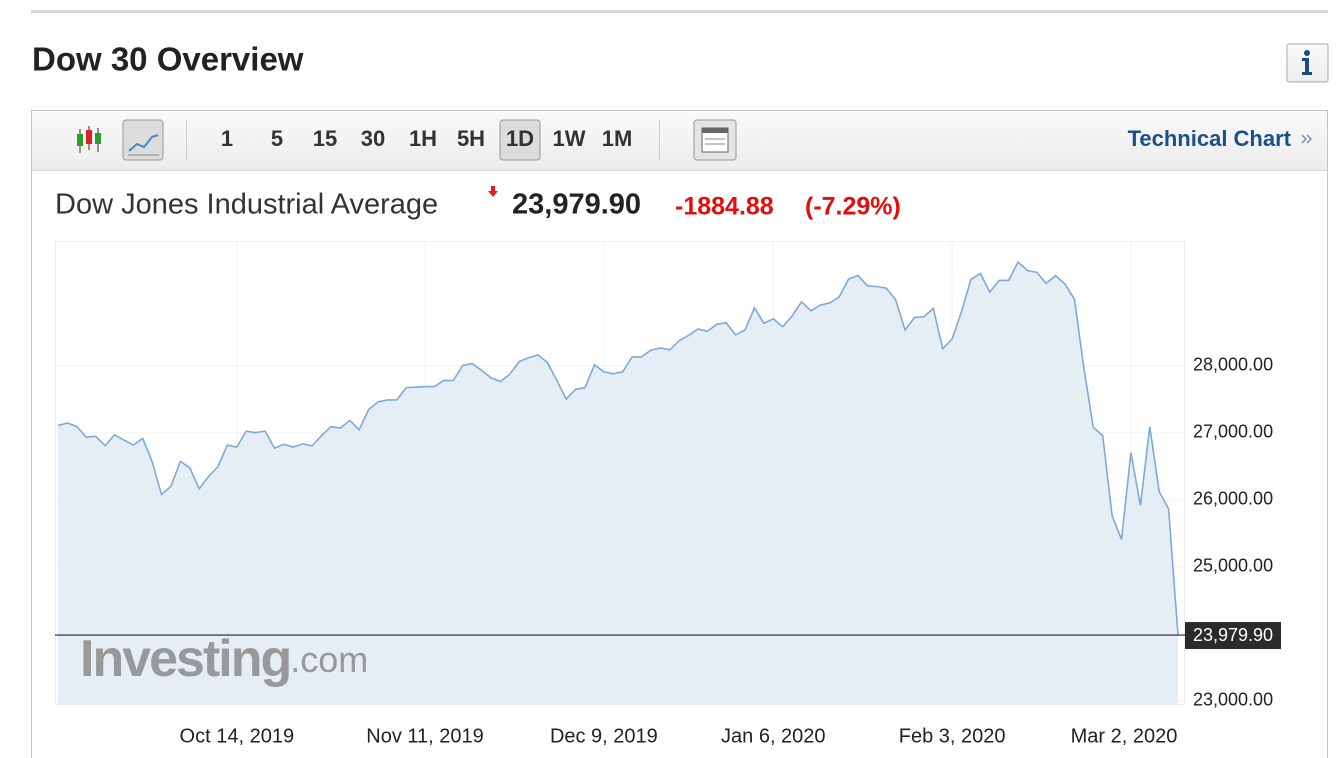 The image size is (1338, 758). Describe the element at coordinates (679, 11) in the screenshot. I see `top-rule` at that location.